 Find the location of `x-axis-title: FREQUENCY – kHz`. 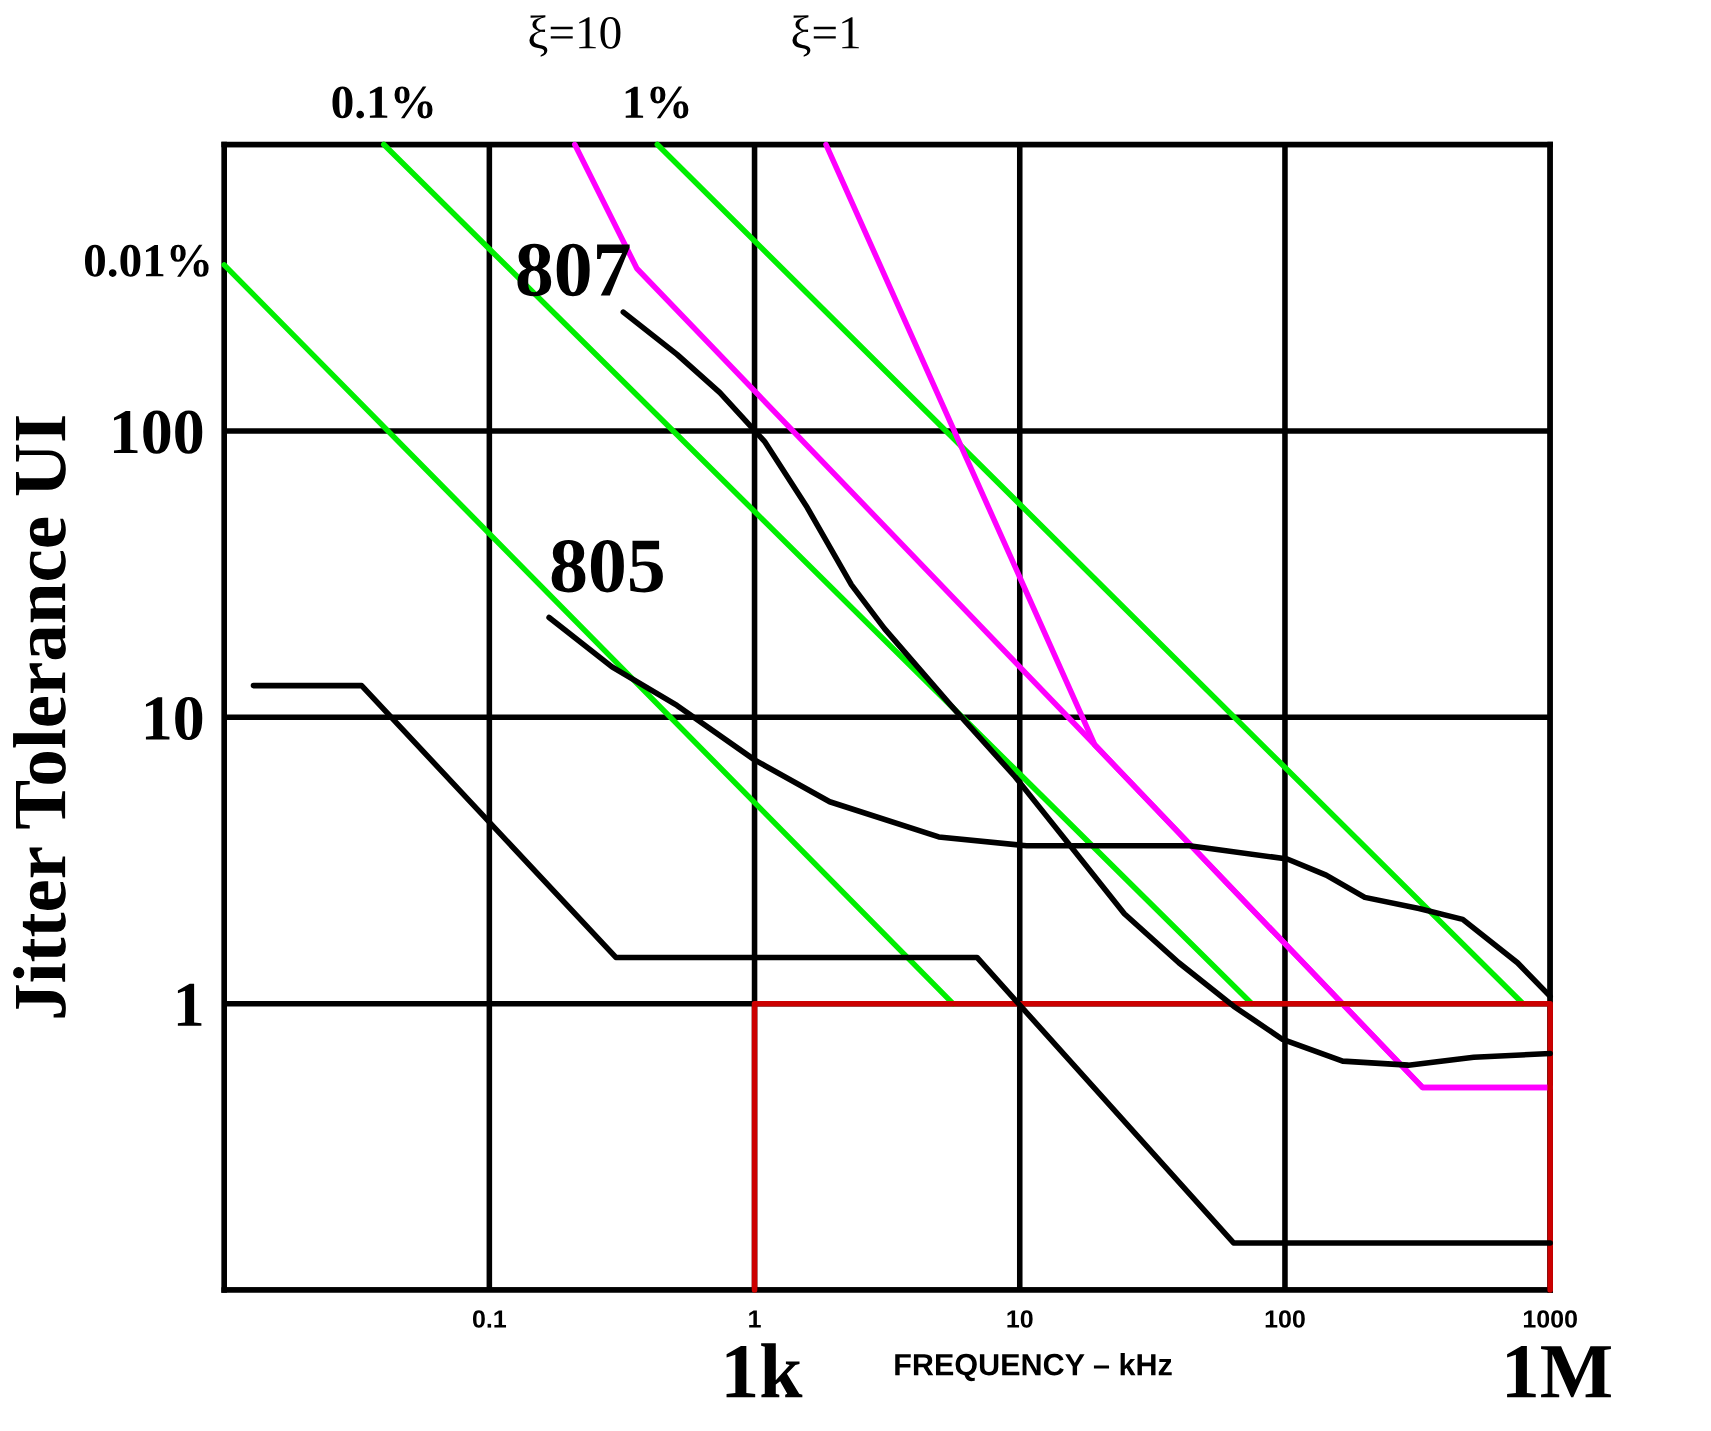

x-axis-title: FREQUENCY – kHz is located at coordinates (1033, 1367).